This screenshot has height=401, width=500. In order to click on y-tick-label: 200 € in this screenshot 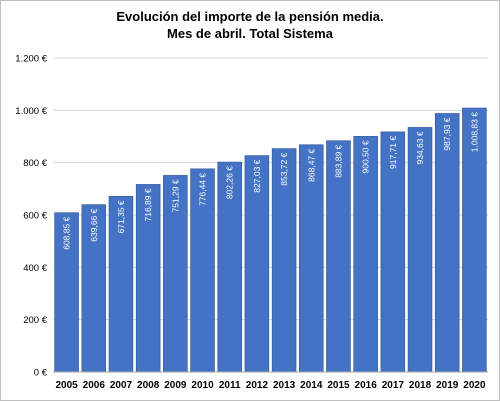, I will do `click(35, 320)`.